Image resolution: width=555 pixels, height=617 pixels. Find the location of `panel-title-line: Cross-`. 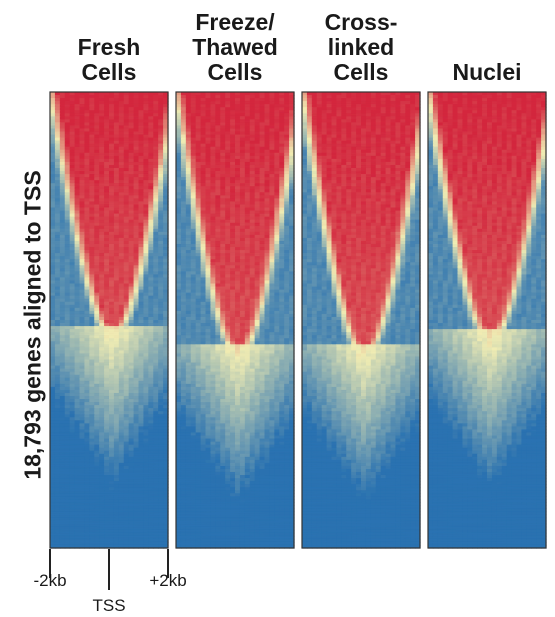

panel-title-line: Cross- is located at coordinates (361, 22).